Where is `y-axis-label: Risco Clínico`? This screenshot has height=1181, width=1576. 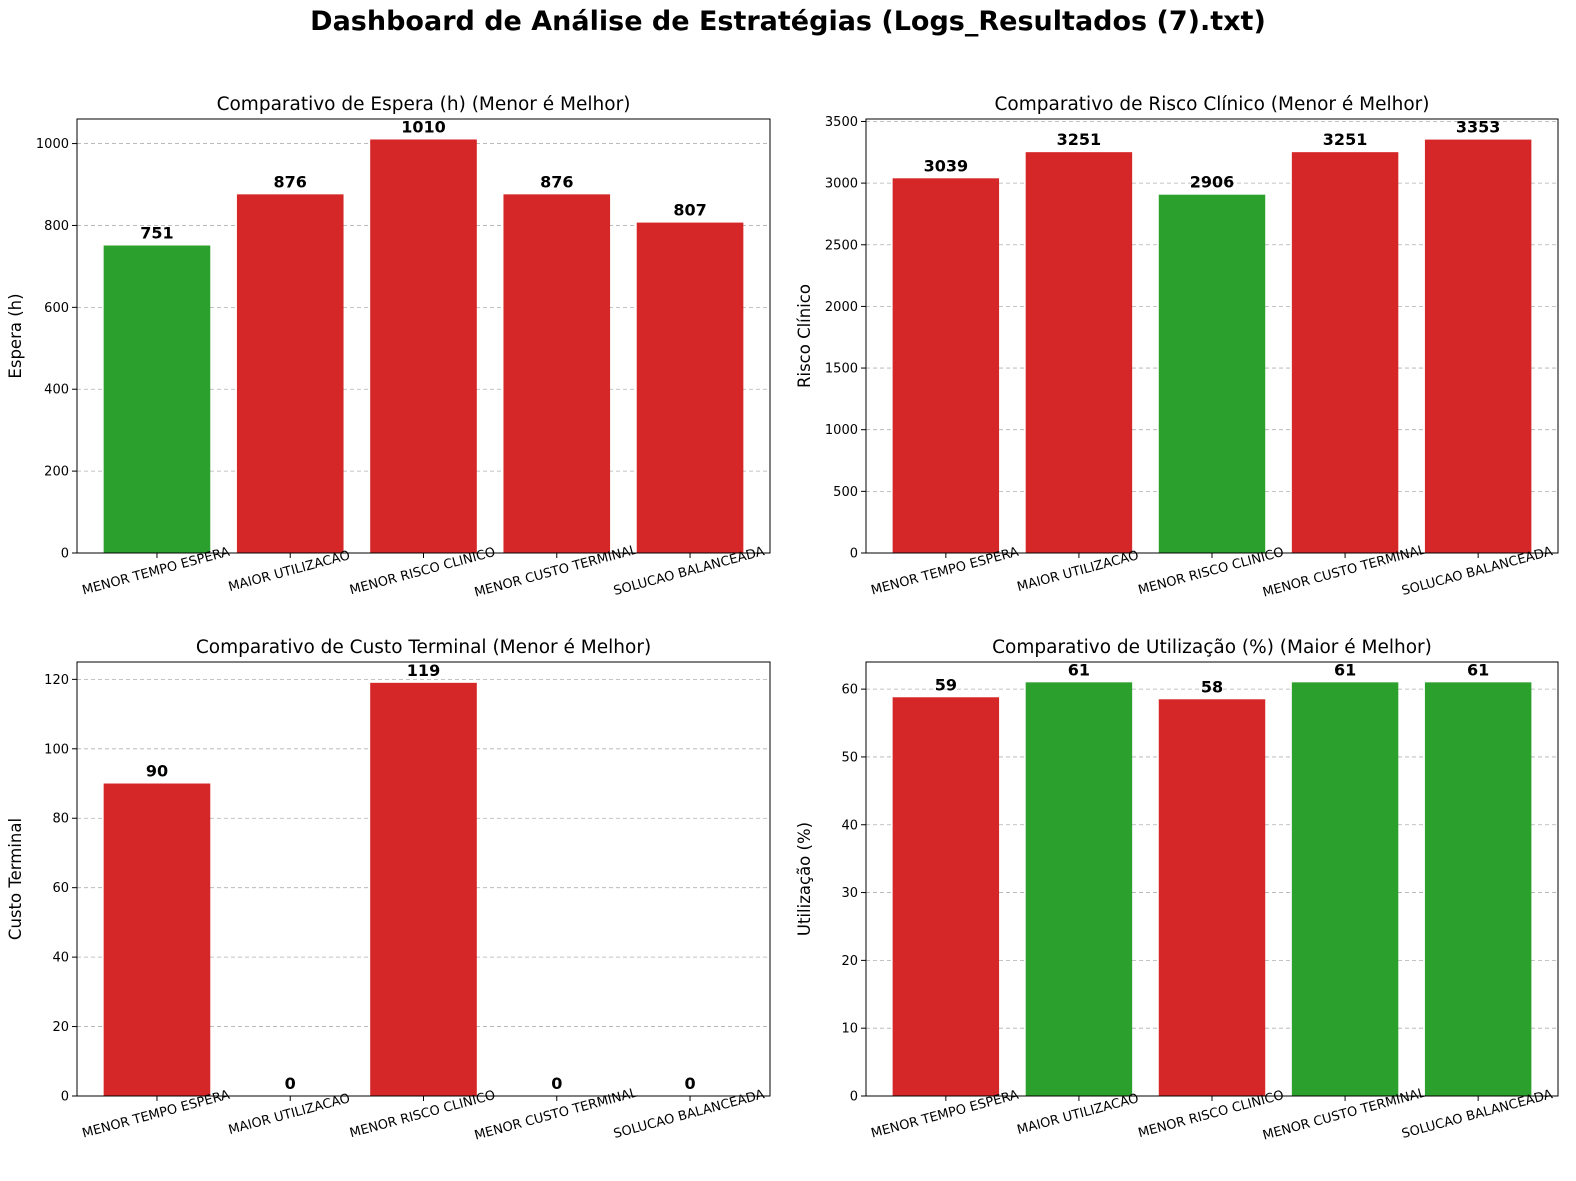
y-axis-label: Risco Clínico is located at coordinates (804, 336).